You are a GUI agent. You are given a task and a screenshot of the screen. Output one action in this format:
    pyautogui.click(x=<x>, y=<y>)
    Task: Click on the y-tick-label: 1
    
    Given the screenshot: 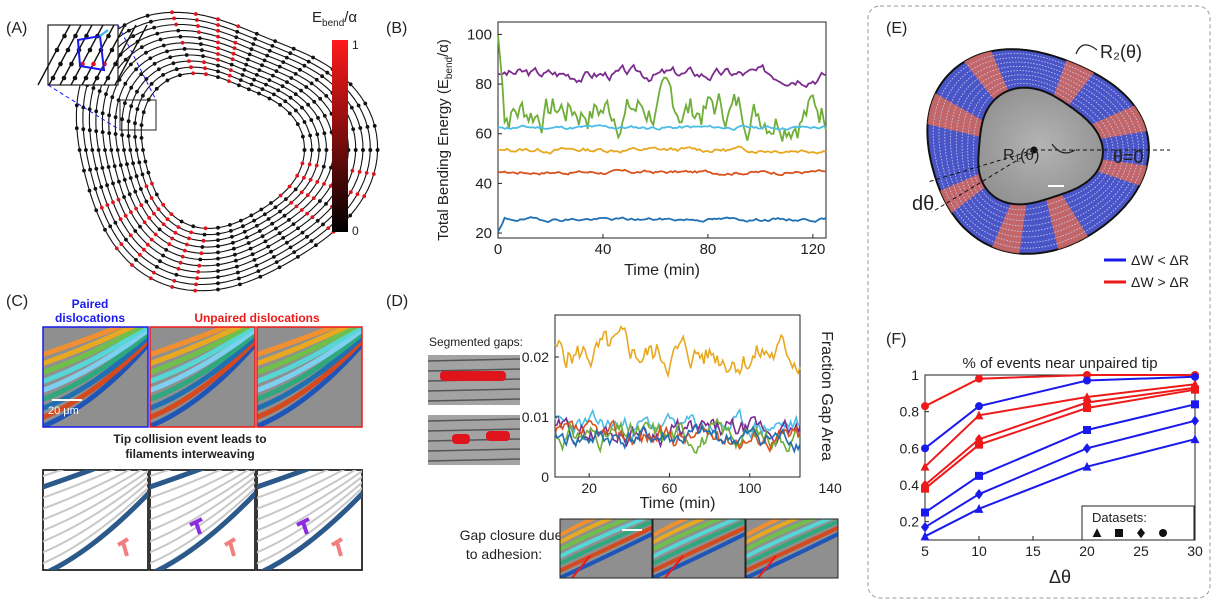 What is the action you would take?
    pyautogui.click(x=915, y=375)
    